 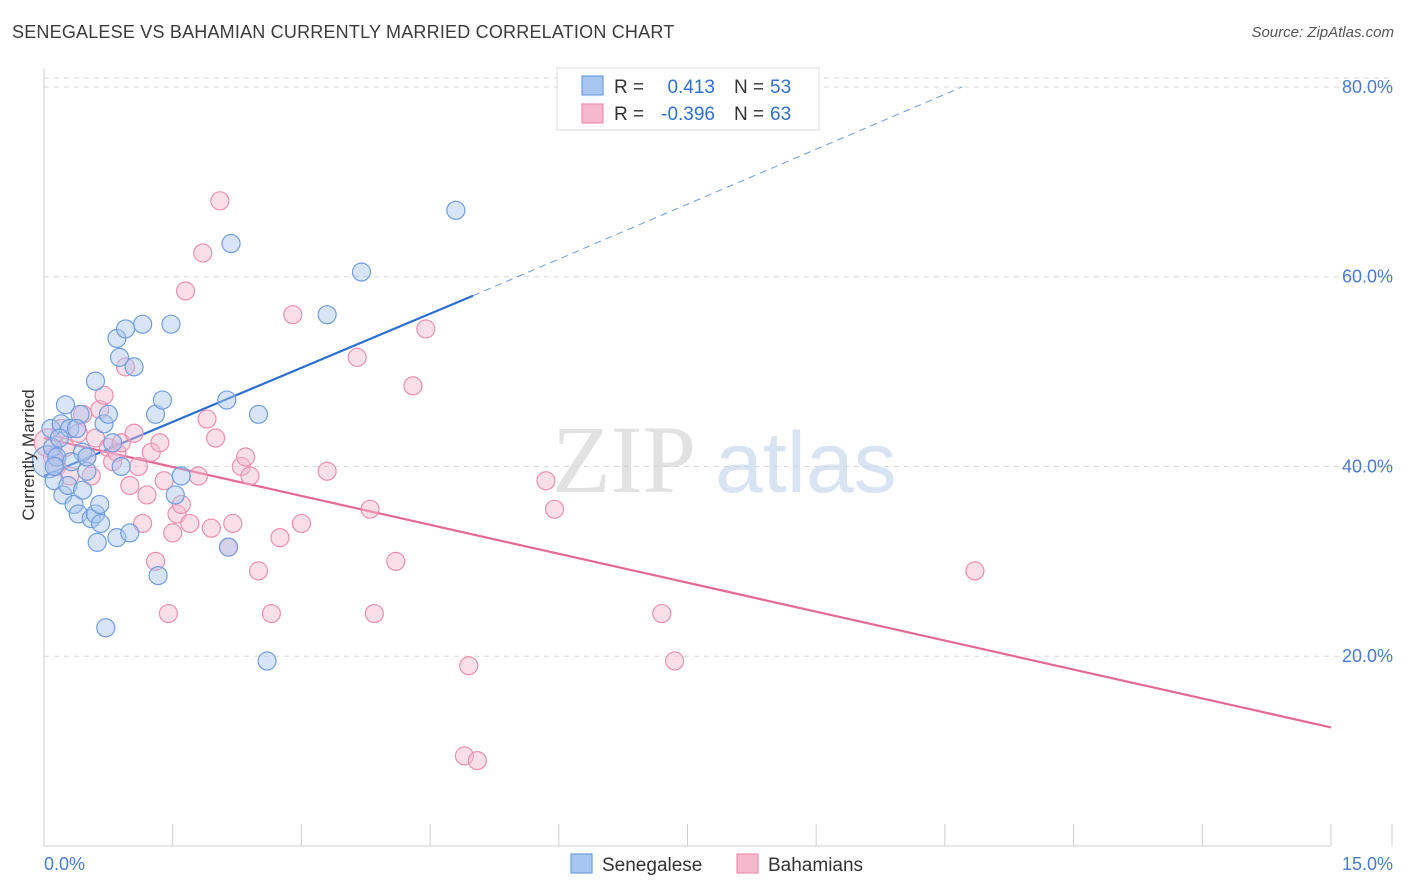 I want to click on senegalese-trend-line, so click(x=258, y=385).